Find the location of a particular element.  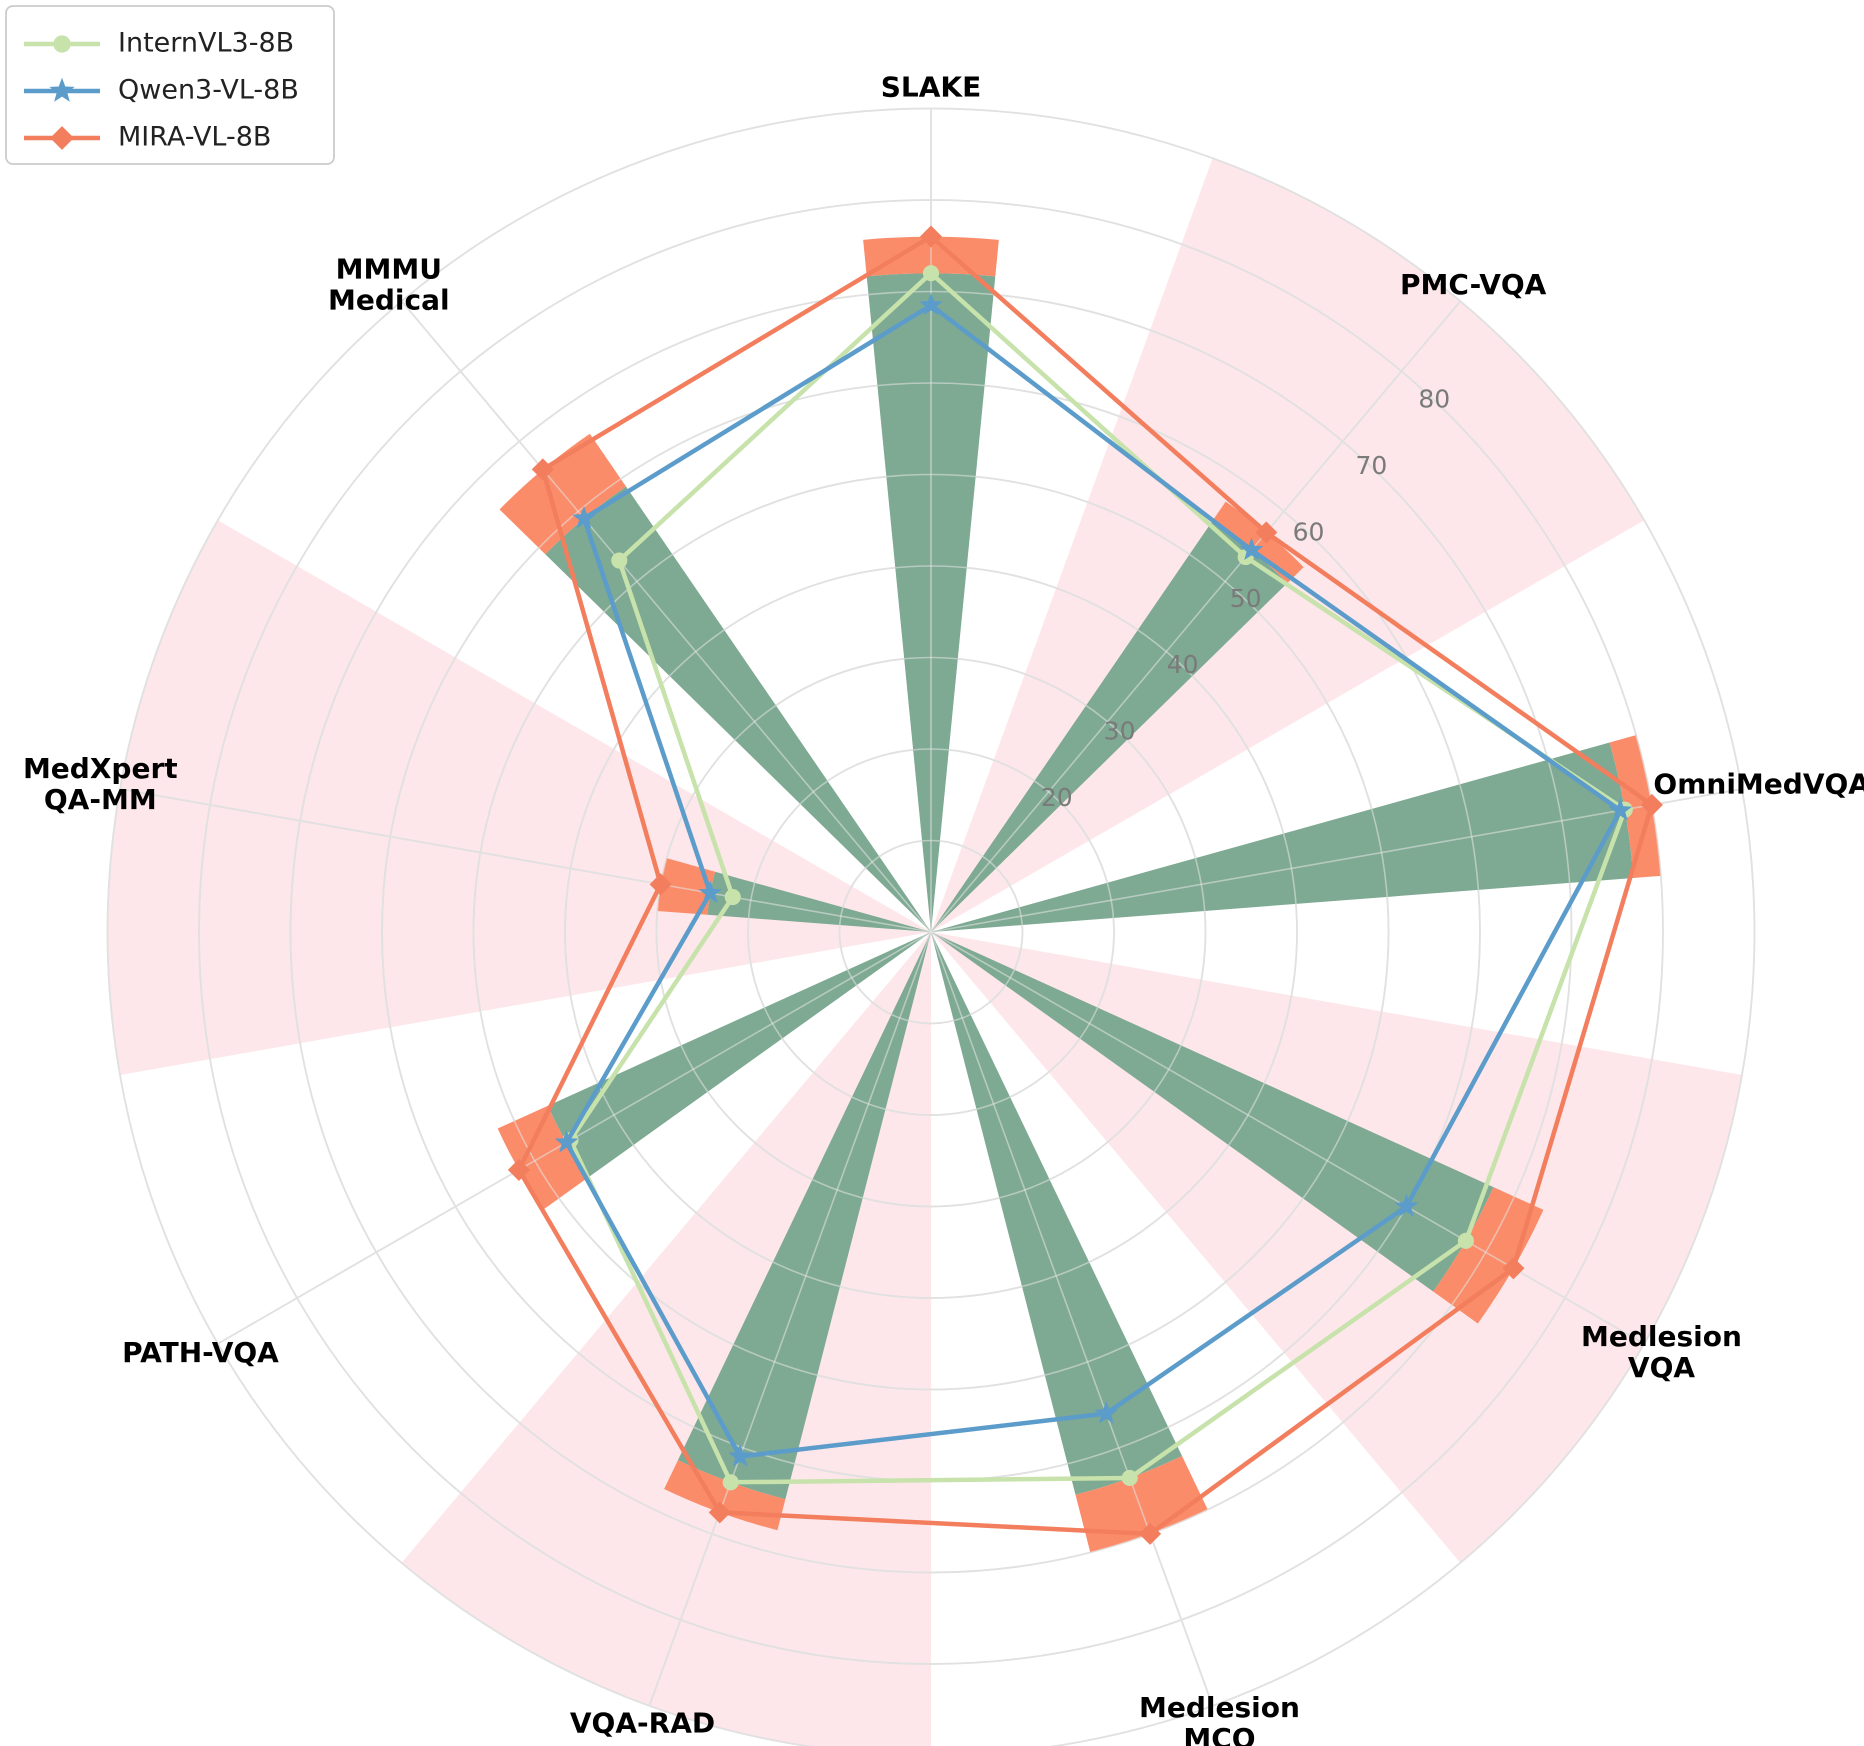

legend: InternVL3-8B Qwen3-VL-8B MIRA-VL-8B is located at coordinates (170, 85).